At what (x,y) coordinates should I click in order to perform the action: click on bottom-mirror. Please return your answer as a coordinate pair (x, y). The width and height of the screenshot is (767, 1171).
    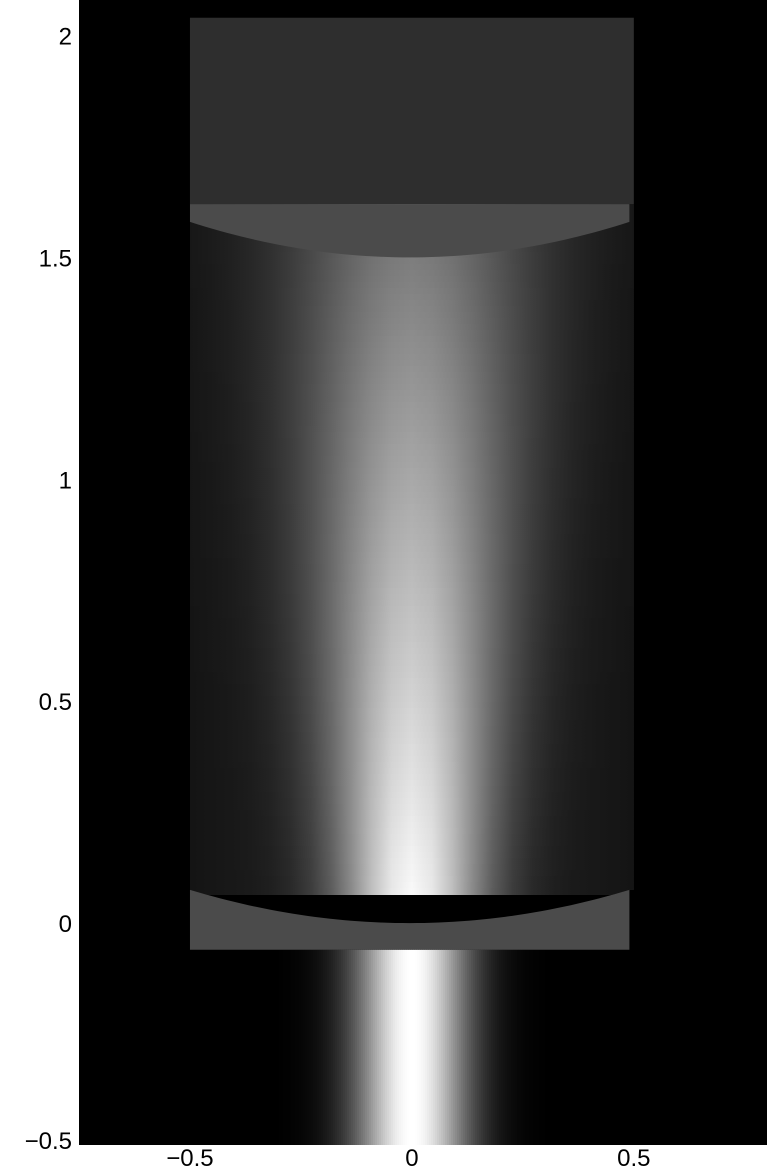
    Looking at the image, I should click on (409, 919).